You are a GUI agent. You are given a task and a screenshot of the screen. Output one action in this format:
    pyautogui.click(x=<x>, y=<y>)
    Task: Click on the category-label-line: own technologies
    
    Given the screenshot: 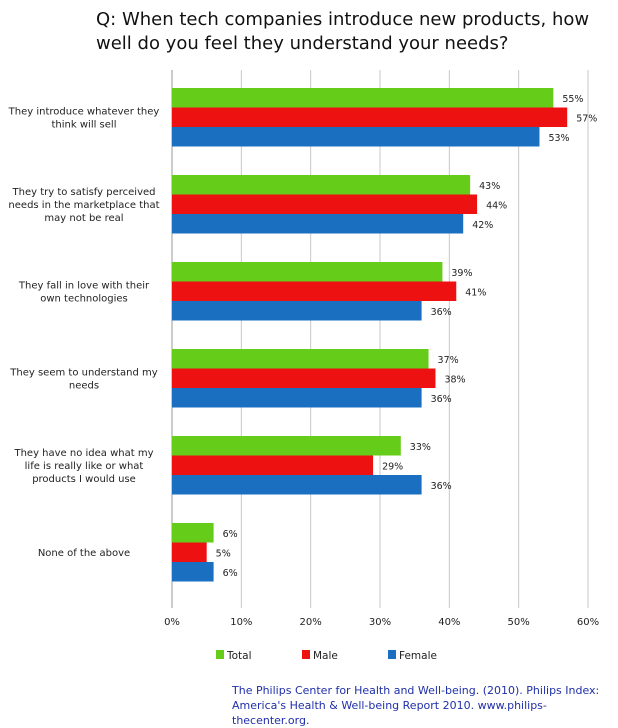 What is the action you would take?
    pyautogui.click(x=84, y=298)
    